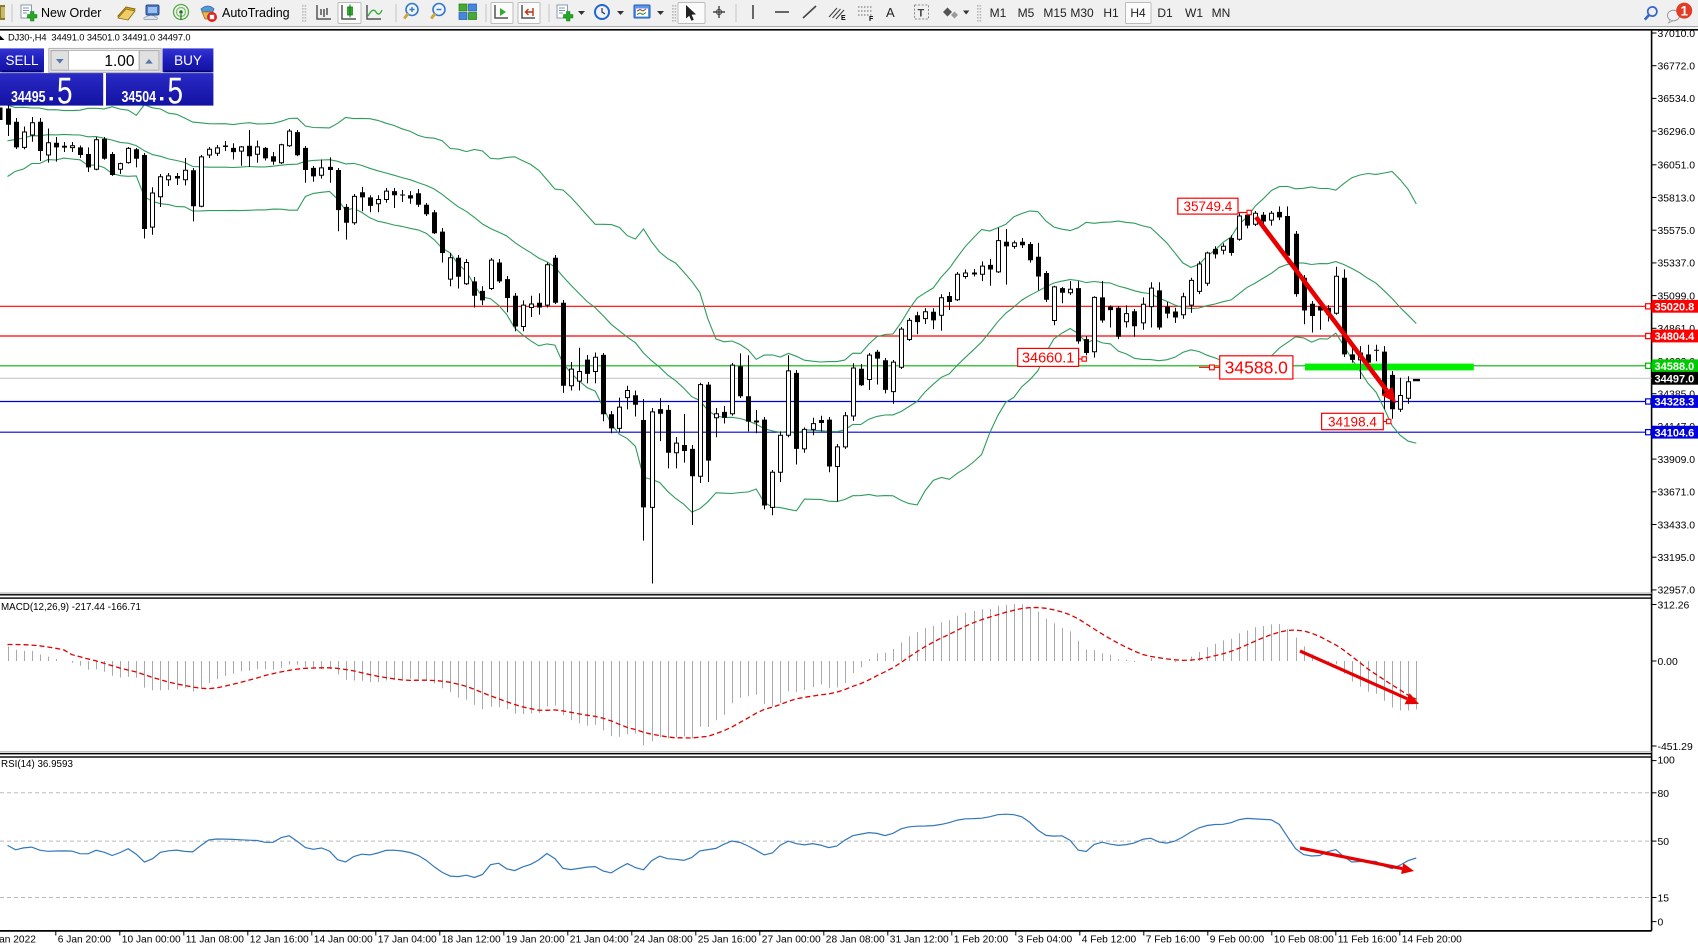 This screenshot has width=1698, height=949. What do you see at coordinates (1111, 13) in the screenshot?
I see `svg-text: H1` at bounding box center [1111, 13].